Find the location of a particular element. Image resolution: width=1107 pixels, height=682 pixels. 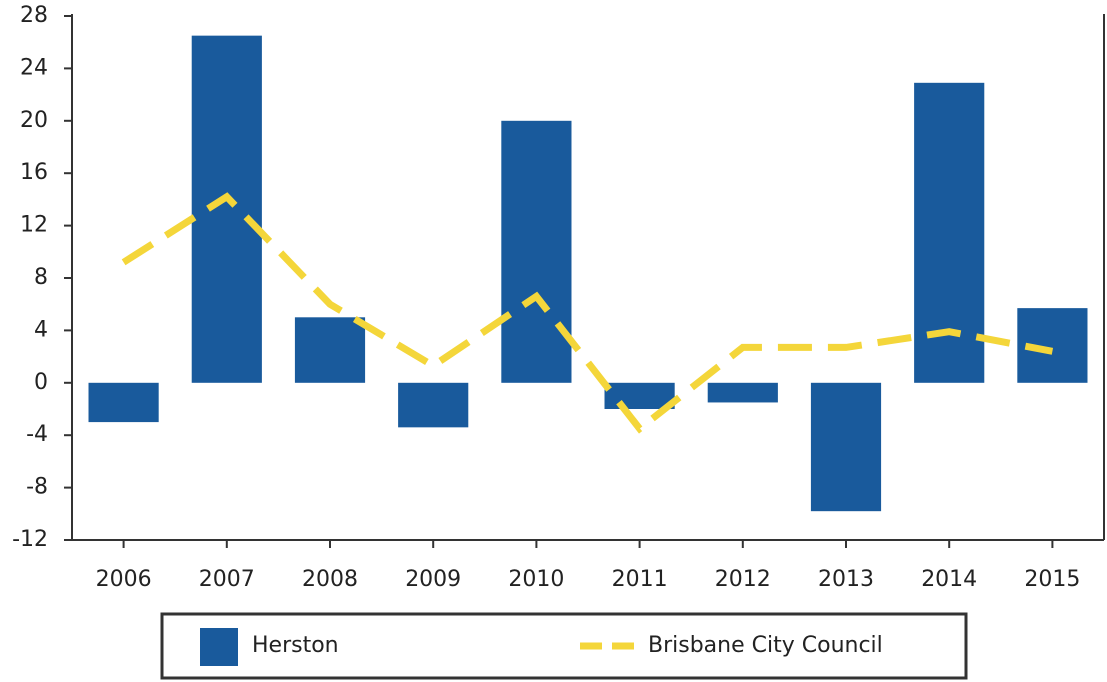

x-tick-label: 2015 is located at coordinates (1052, 579).